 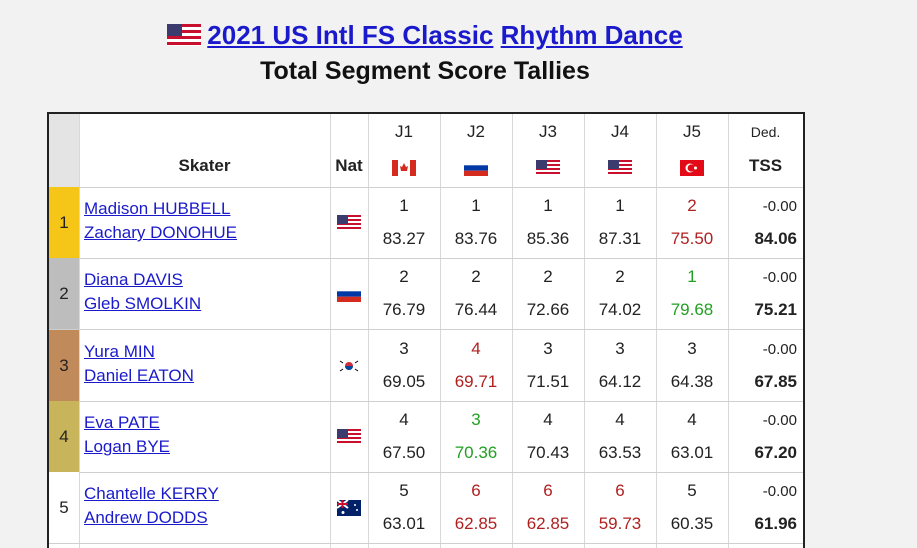 I want to click on skater-name: Chantelle KERRY, so click(x=151, y=494).